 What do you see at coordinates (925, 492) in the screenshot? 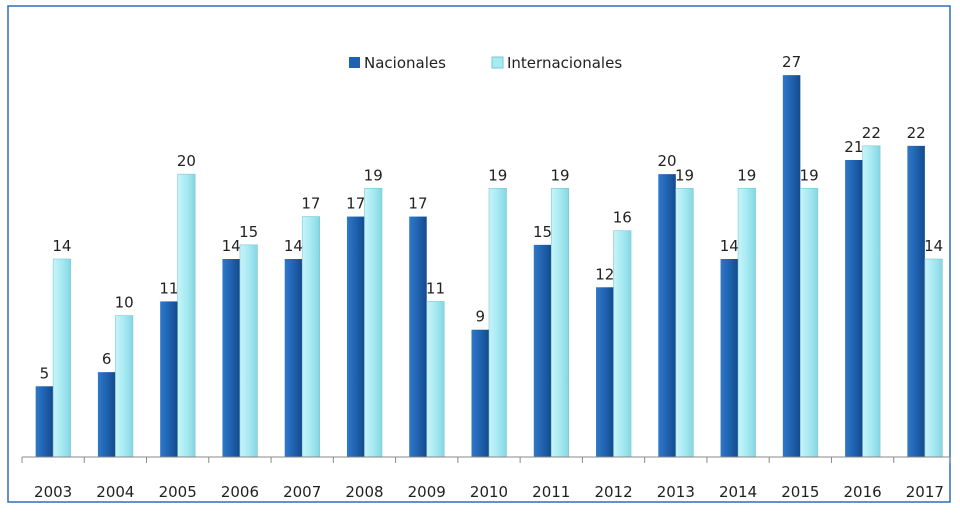
I see `x-tick-label: 2017` at bounding box center [925, 492].